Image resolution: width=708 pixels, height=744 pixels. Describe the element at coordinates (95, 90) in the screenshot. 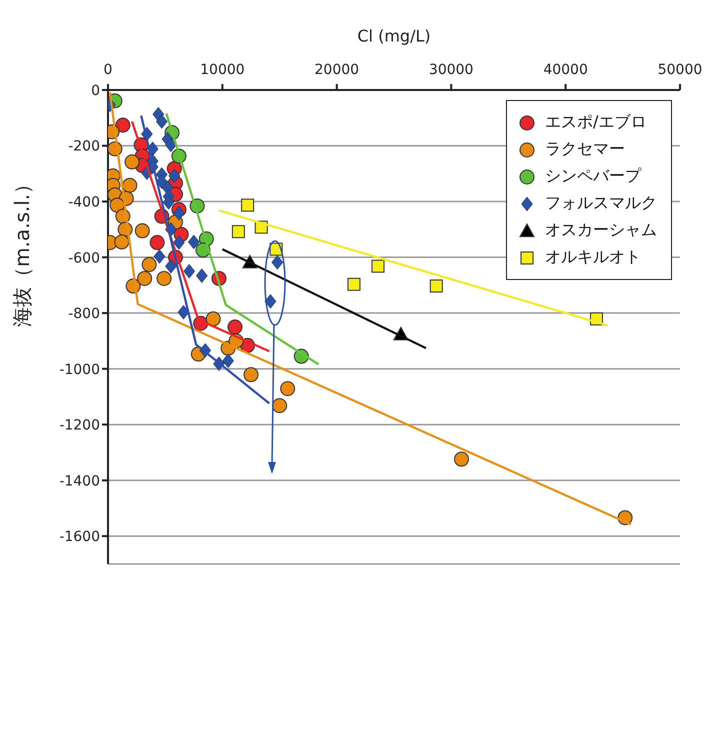

I see `y-tick-label: 0` at that location.